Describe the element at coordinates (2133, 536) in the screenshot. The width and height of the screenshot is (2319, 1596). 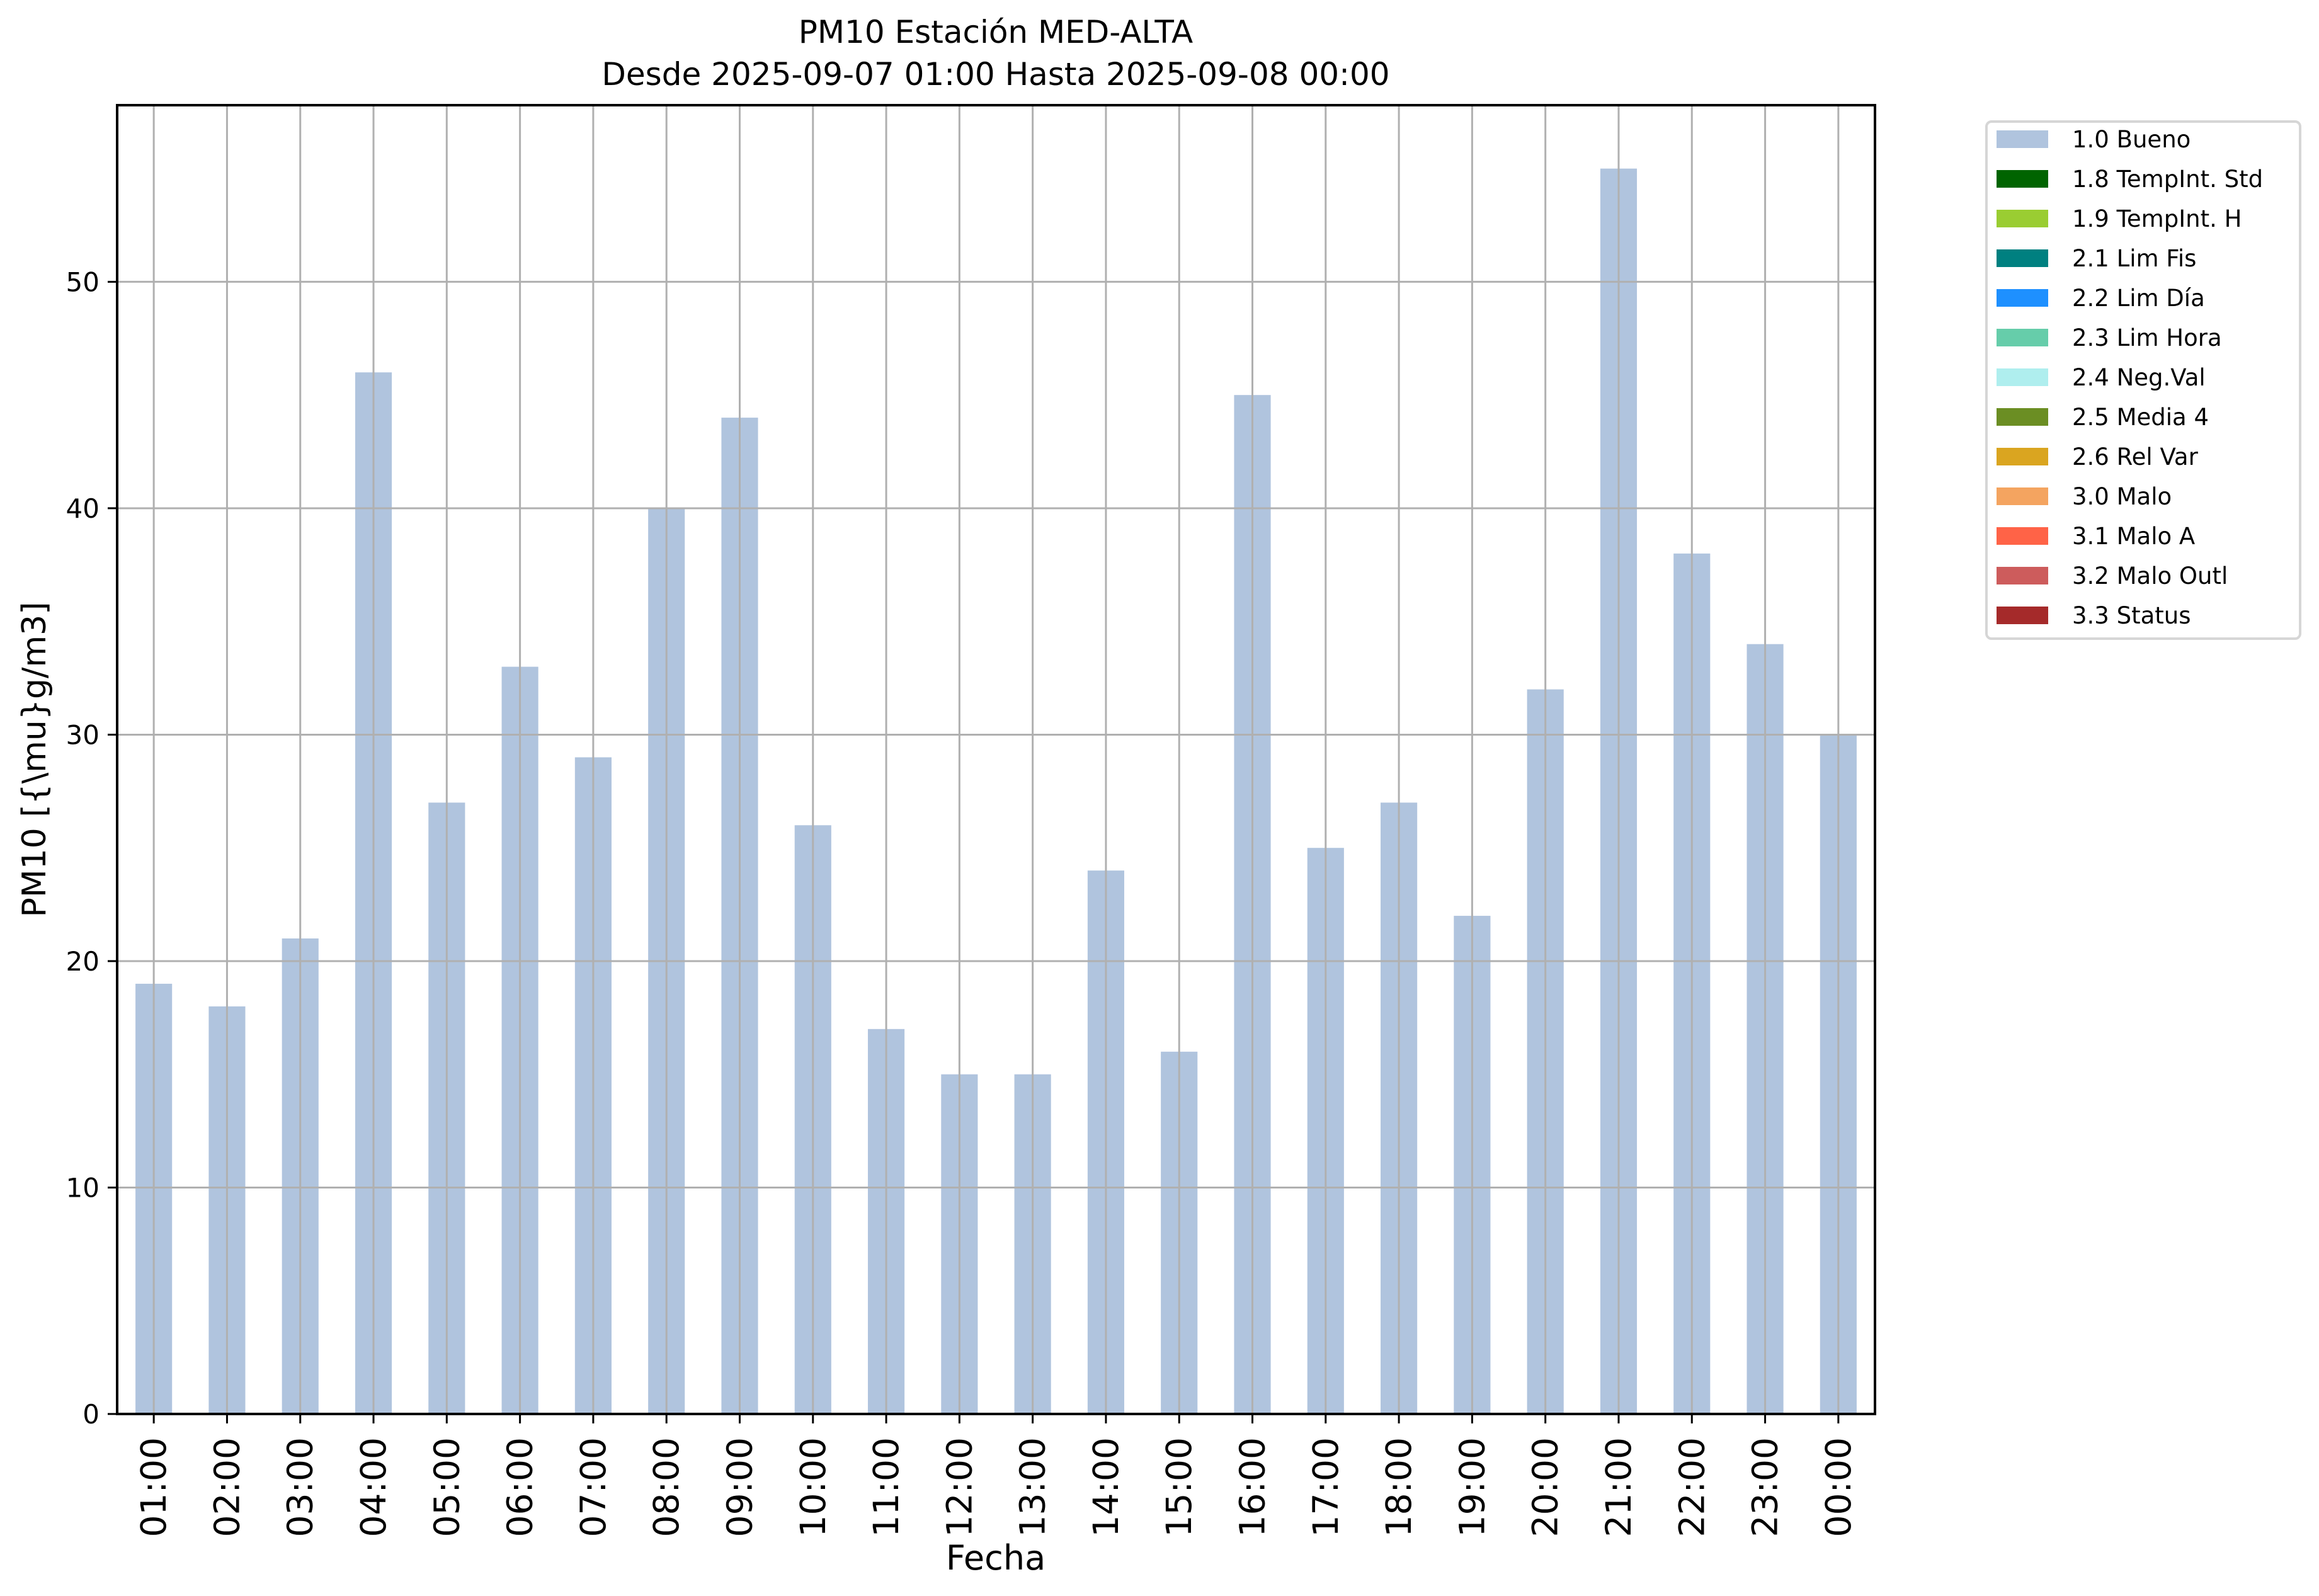
I see `legend-label: 3.1 Malo A` at that location.